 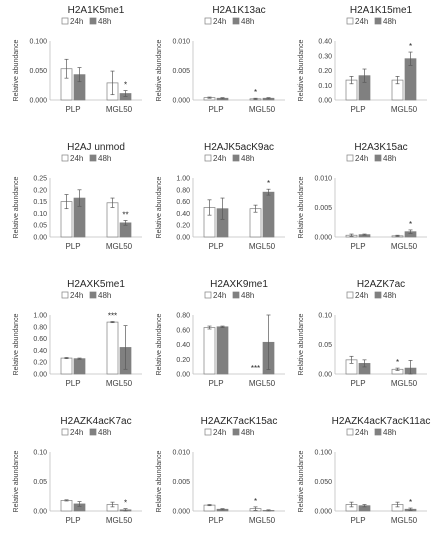 I want to click on chart-title: H2AZK7ac, so click(x=381, y=284).